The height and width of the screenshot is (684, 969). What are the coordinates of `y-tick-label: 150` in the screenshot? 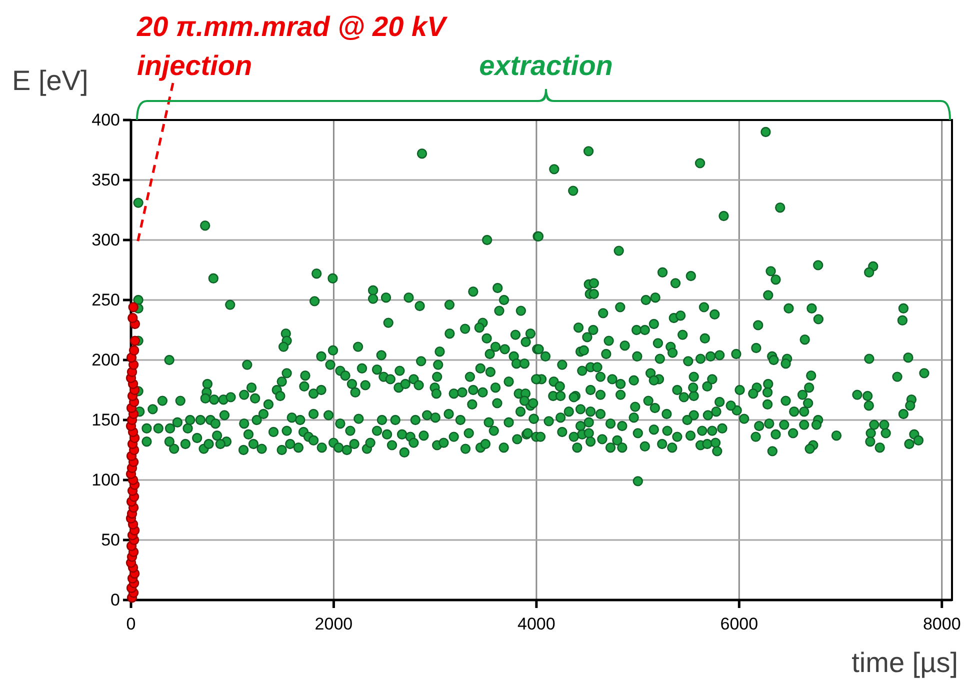 It's located at (106, 420).